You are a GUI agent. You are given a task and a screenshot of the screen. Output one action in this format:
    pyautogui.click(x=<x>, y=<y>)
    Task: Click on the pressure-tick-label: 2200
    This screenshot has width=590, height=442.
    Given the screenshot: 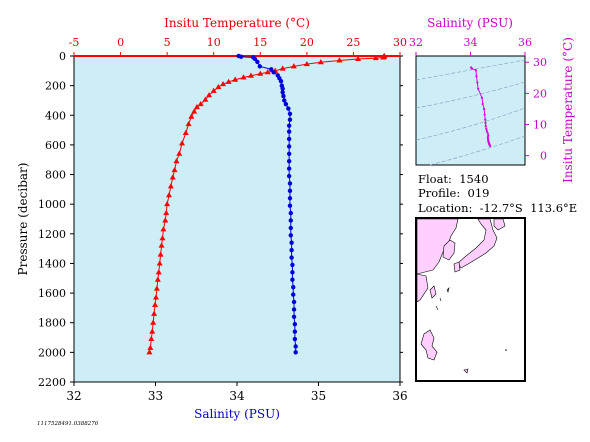 What is the action you would take?
    pyautogui.click(x=52, y=382)
    